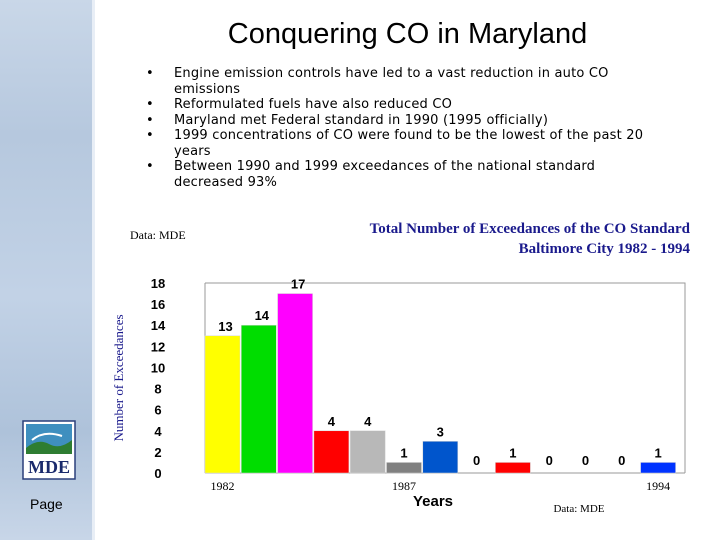 The height and width of the screenshot is (540, 720). What do you see at coordinates (440, 431) in the screenshot?
I see `bar-value-label: 3` at bounding box center [440, 431].